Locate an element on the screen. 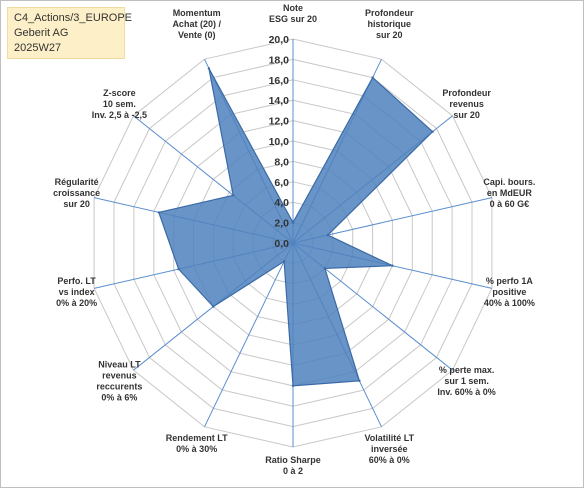  tick-label: 4,0 is located at coordinates (281, 203).